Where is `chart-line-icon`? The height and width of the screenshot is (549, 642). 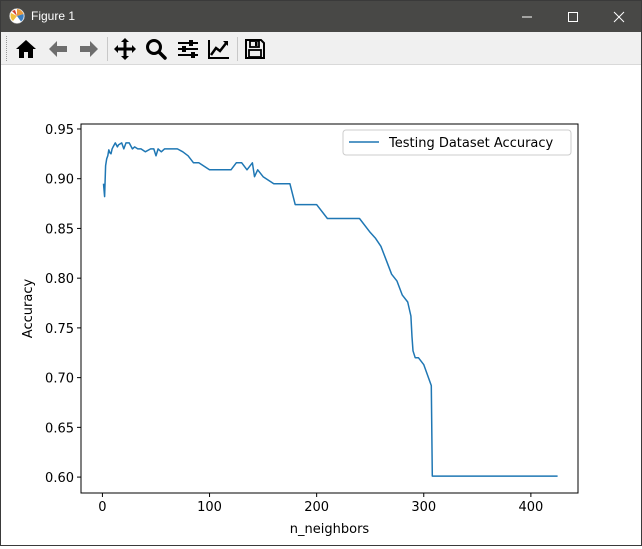 chart-line-icon is located at coordinates (218, 49).